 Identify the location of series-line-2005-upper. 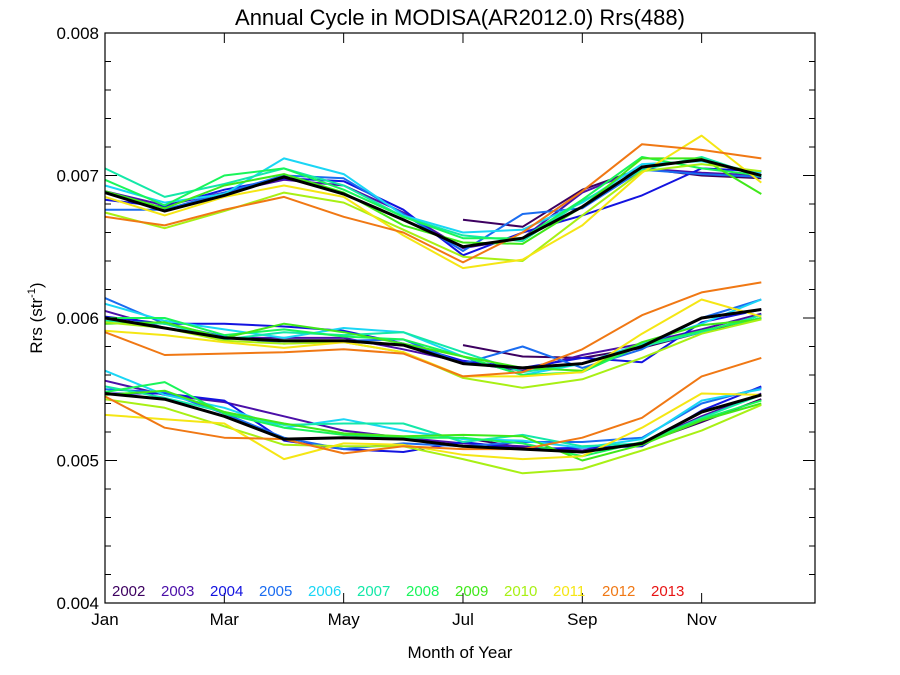
(433, 210).